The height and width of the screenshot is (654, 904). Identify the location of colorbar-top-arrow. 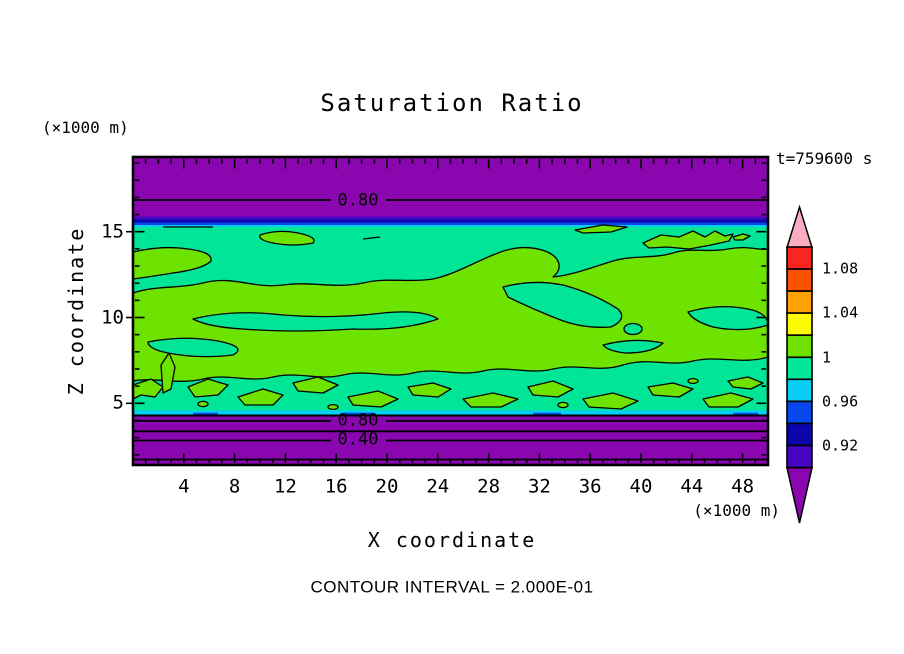
(799, 226).